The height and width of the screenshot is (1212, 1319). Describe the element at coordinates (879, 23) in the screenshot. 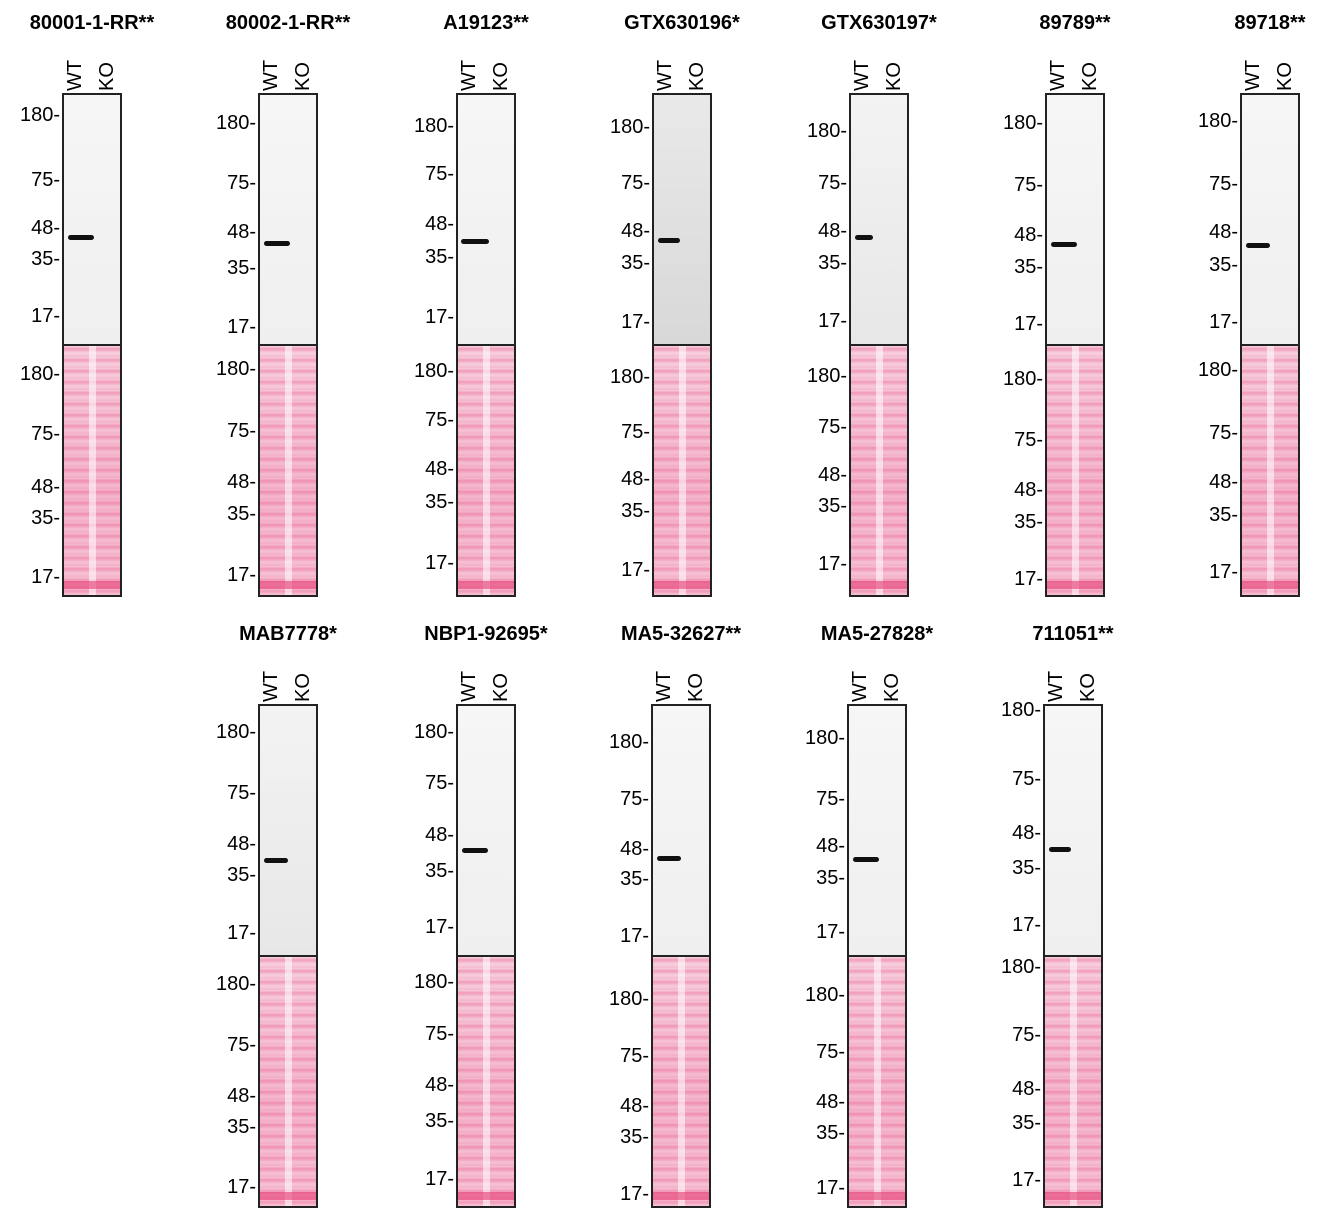

I see `antibody-title: GTX630197*` at that location.